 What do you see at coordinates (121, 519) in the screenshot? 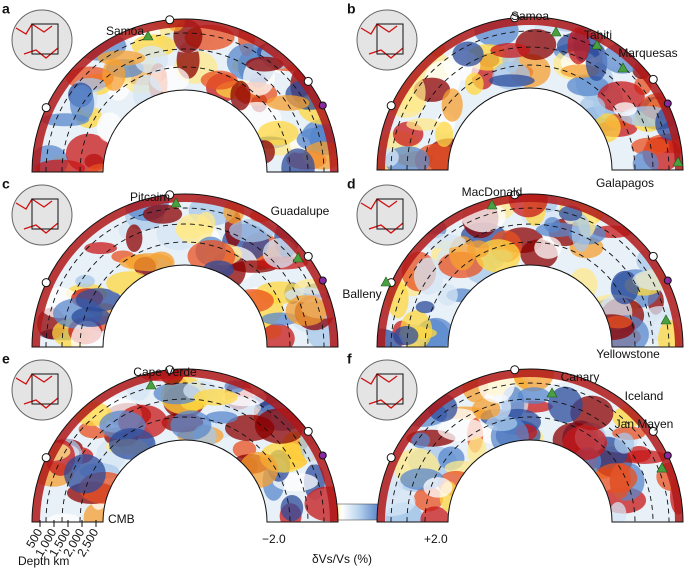
I see `cmb-label: CMB` at bounding box center [121, 519].